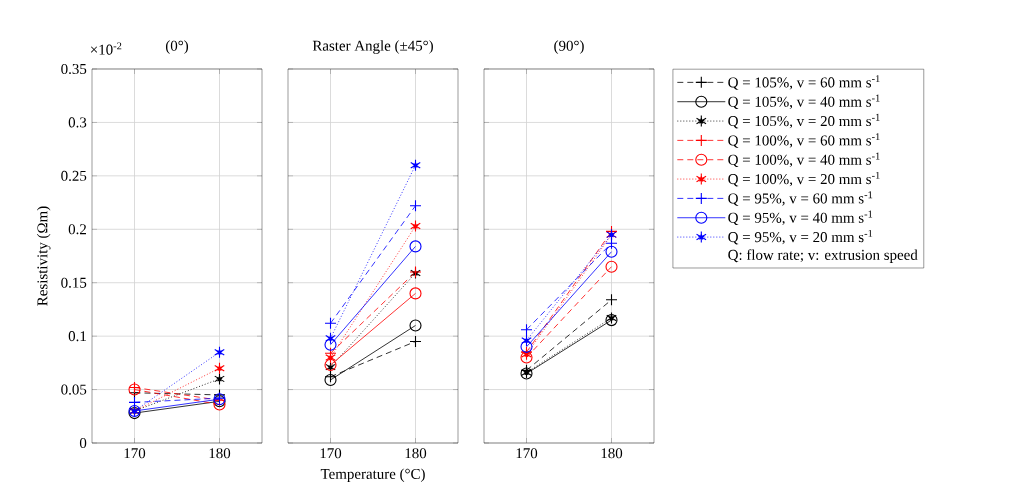  I want to click on chart-title: (90°), so click(569, 47).